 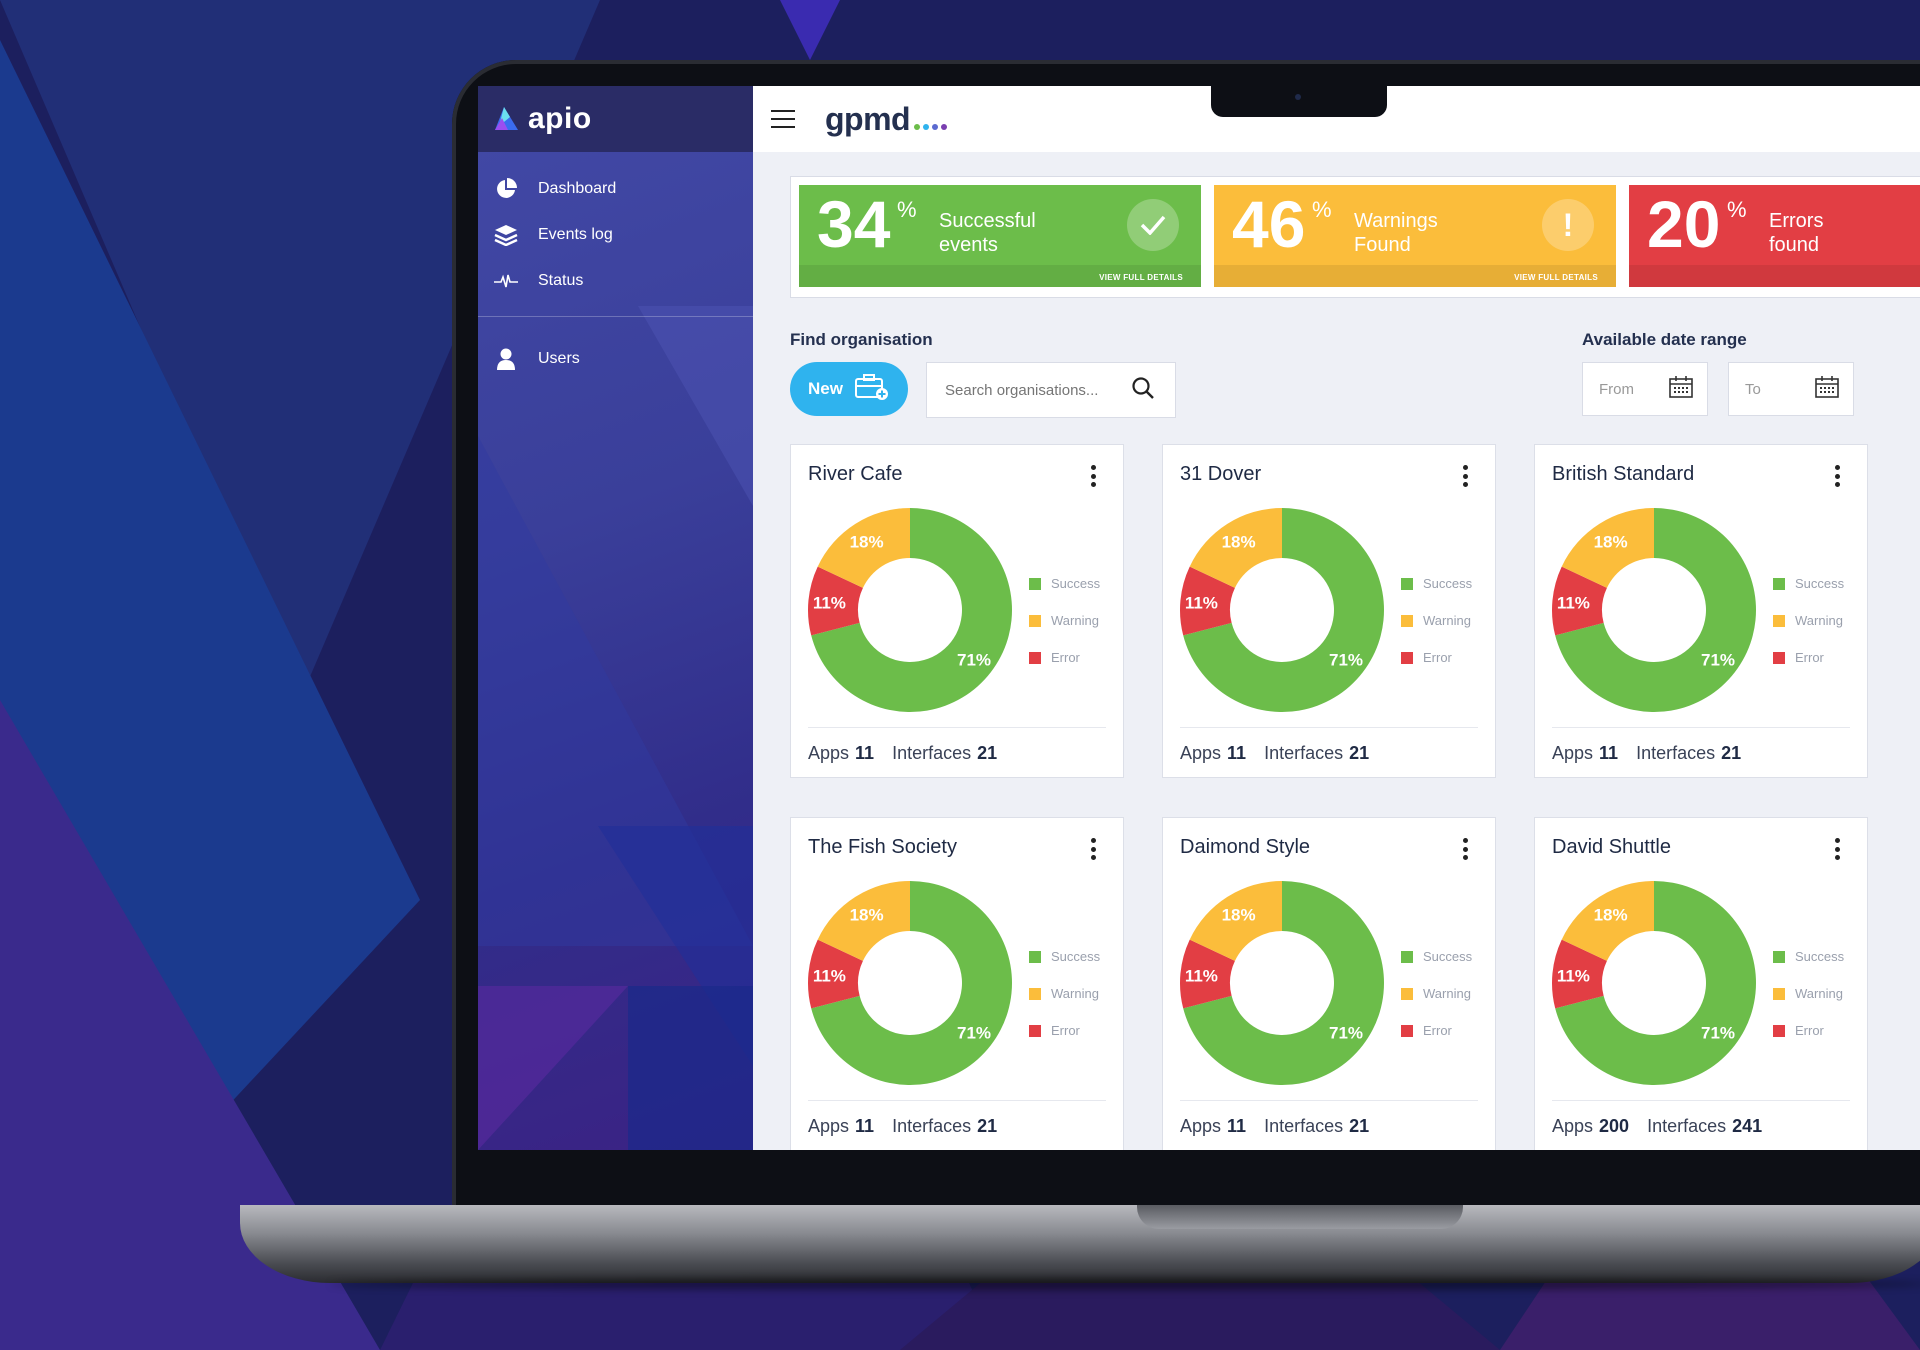 What do you see at coordinates (615, 189) in the screenshot?
I see `sidebar-item-dashboard: Dashboard` at bounding box center [615, 189].